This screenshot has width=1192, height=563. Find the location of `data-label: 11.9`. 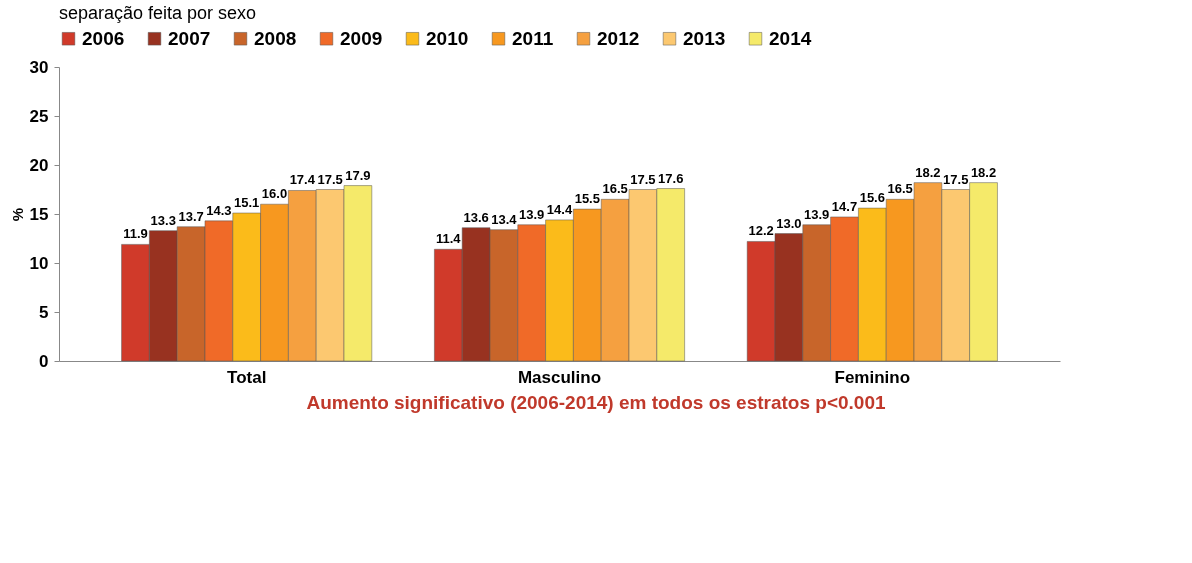

data-label: 11.9 is located at coordinates (135, 234).